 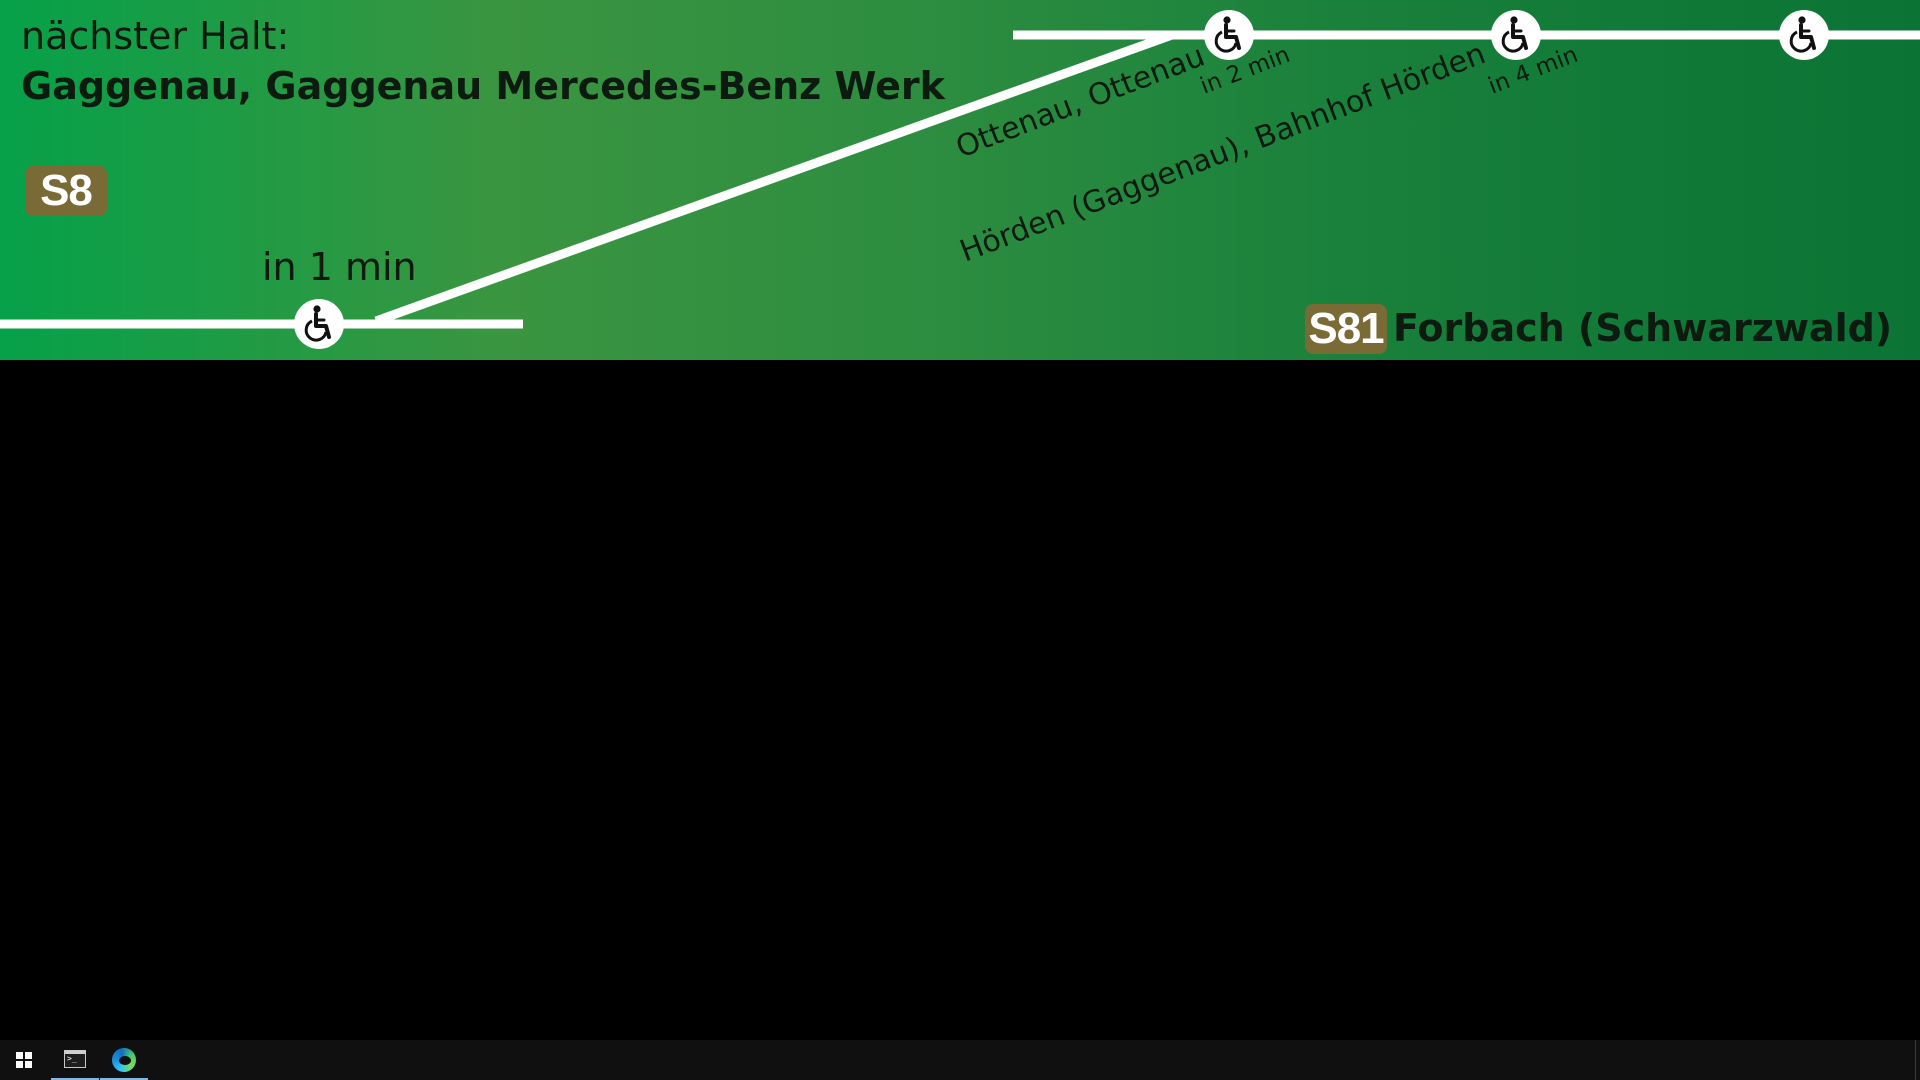 I want to click on terminal-icon, so click(x=75, y=1059).